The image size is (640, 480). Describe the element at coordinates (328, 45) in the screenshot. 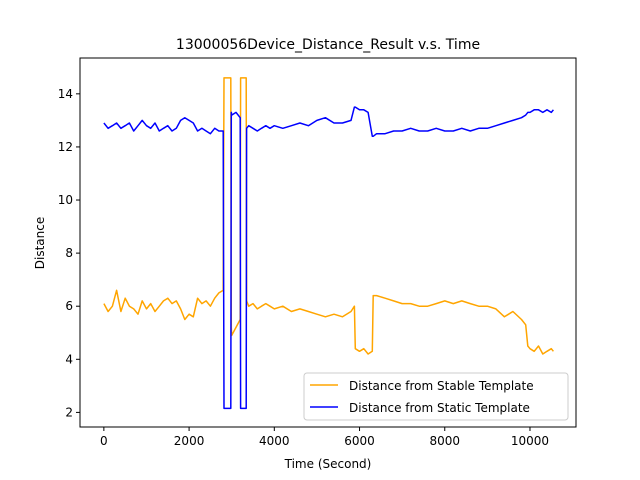

I see `chart-title: 13000056Device_Distance_Result v.s. Time` at that location.